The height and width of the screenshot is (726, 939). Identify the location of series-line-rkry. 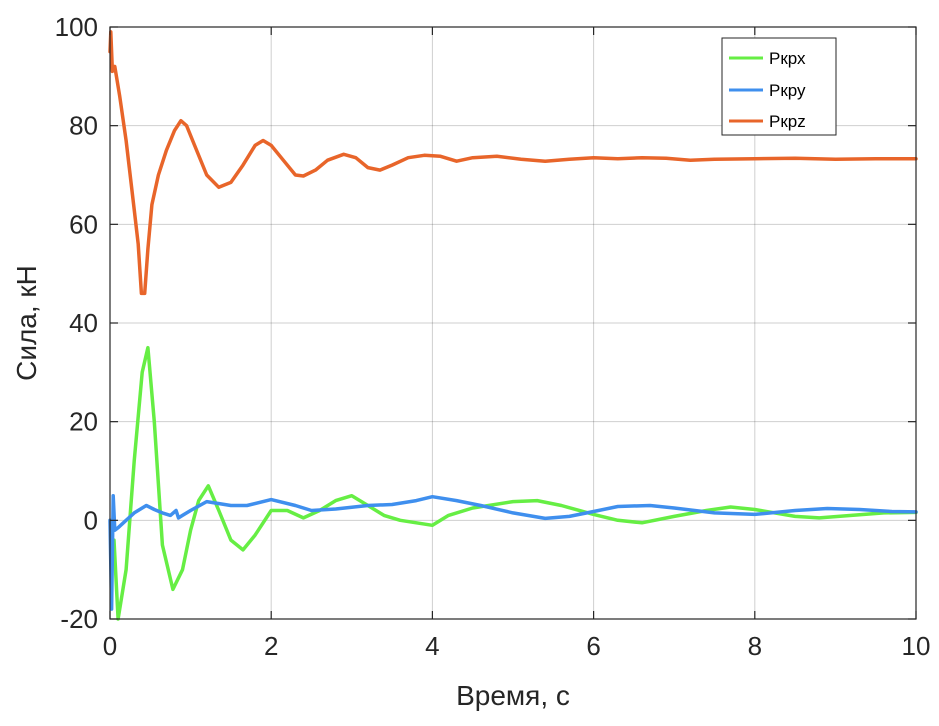
(513, 552).